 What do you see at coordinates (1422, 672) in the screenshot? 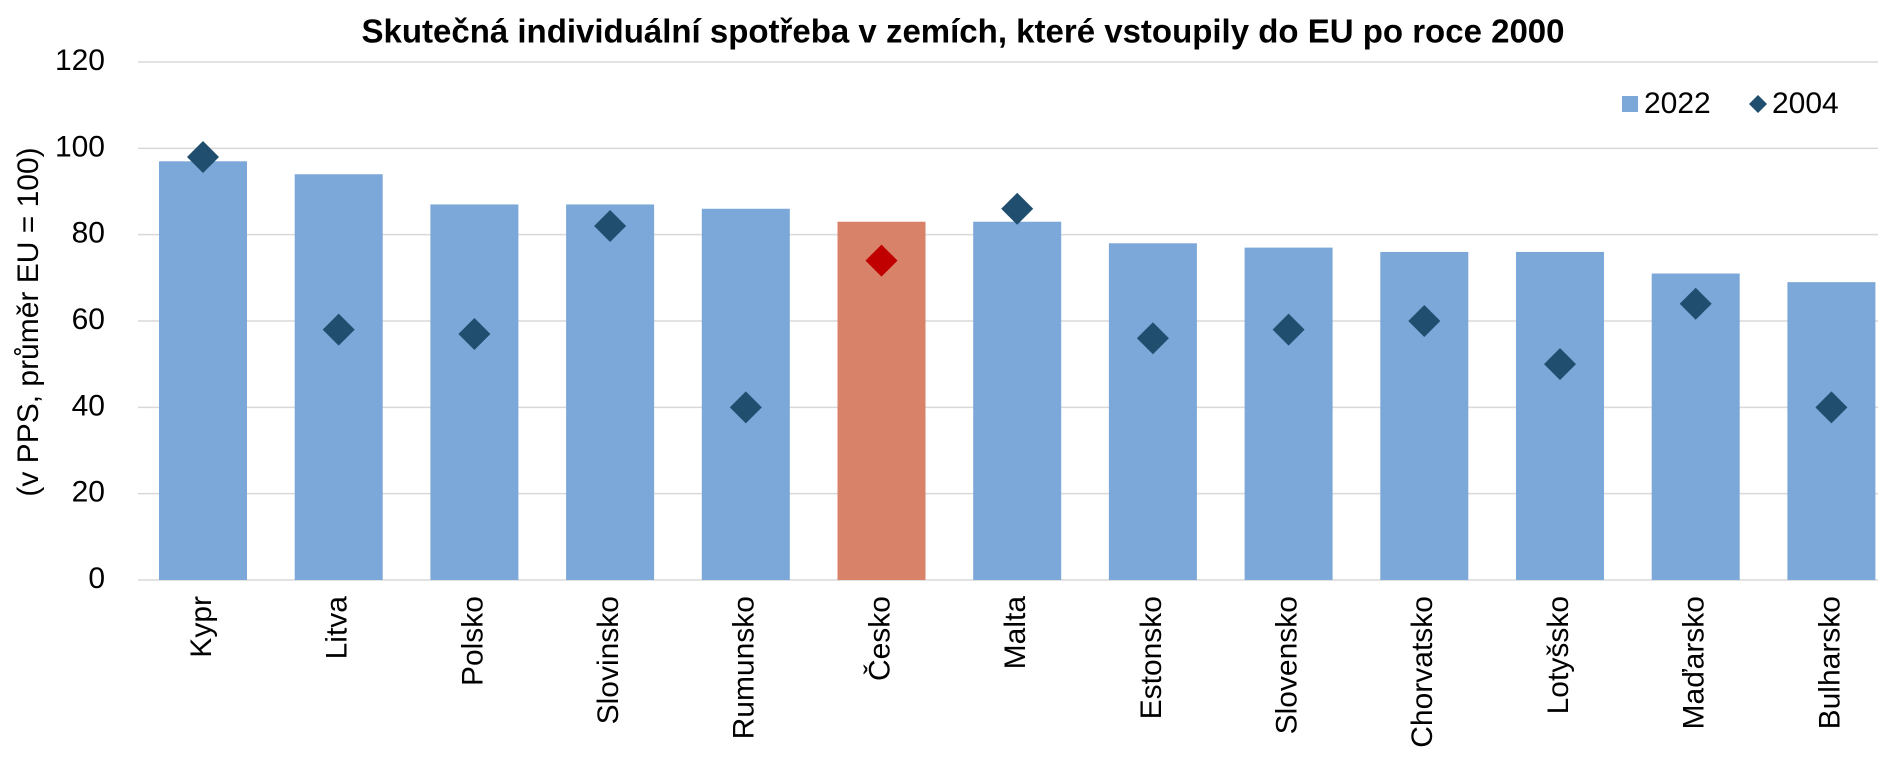
I see `x-tick-label: Chorvatsko` at bounding box center [1422, 672].